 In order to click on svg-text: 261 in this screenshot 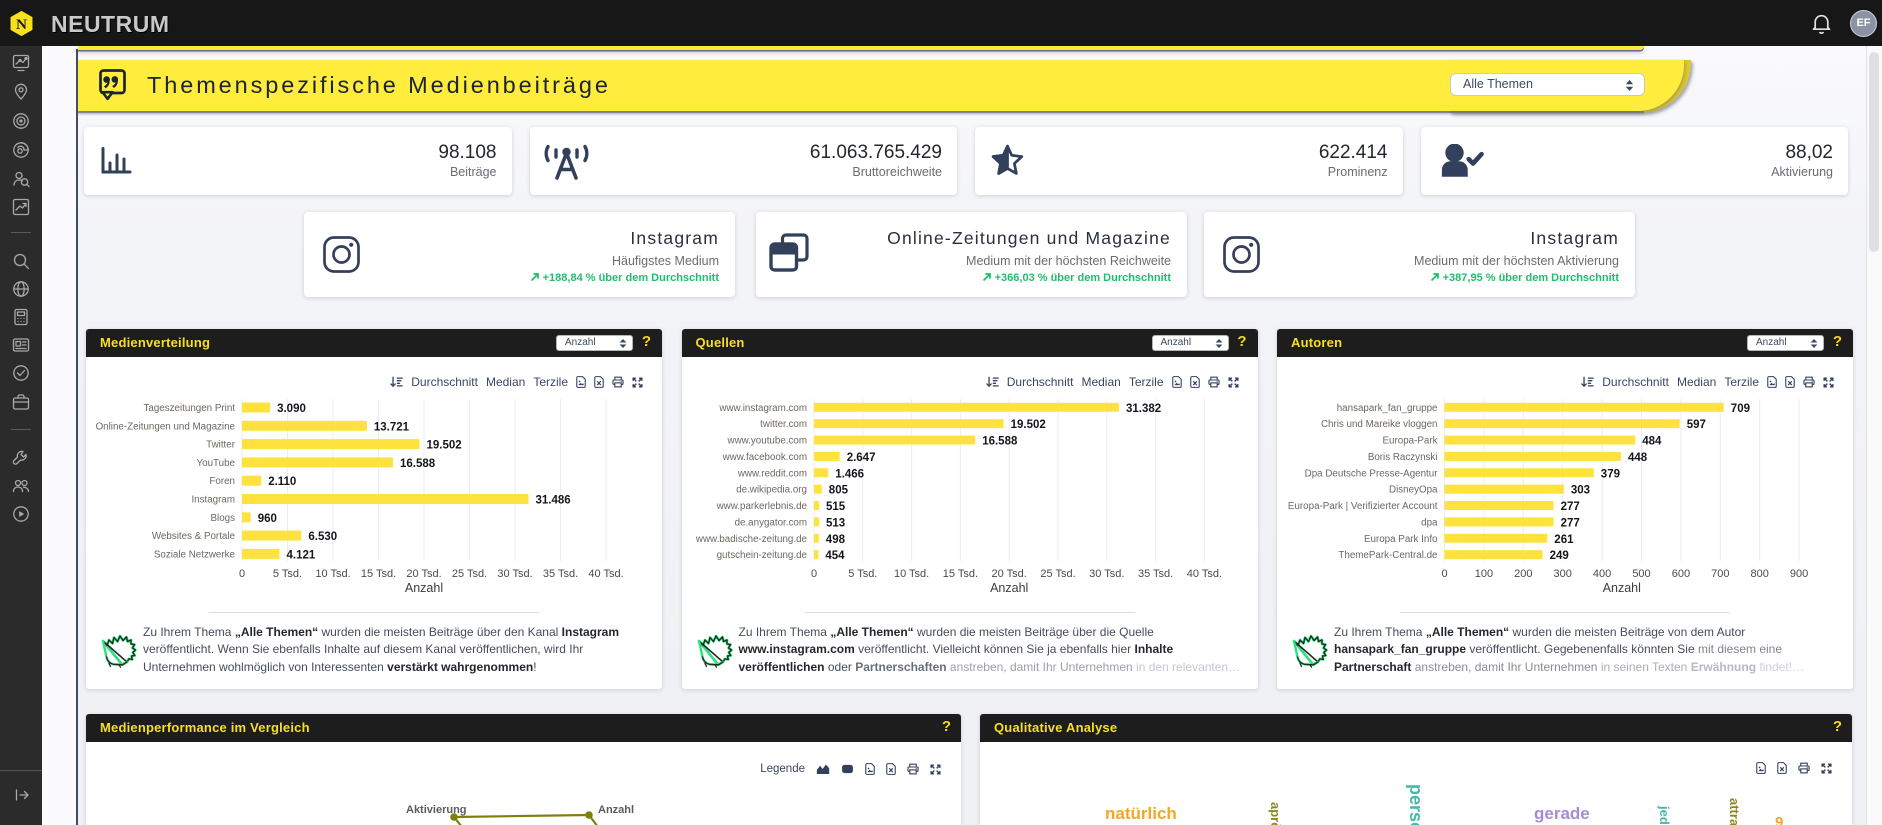, I will do `click(1564, 540)`.